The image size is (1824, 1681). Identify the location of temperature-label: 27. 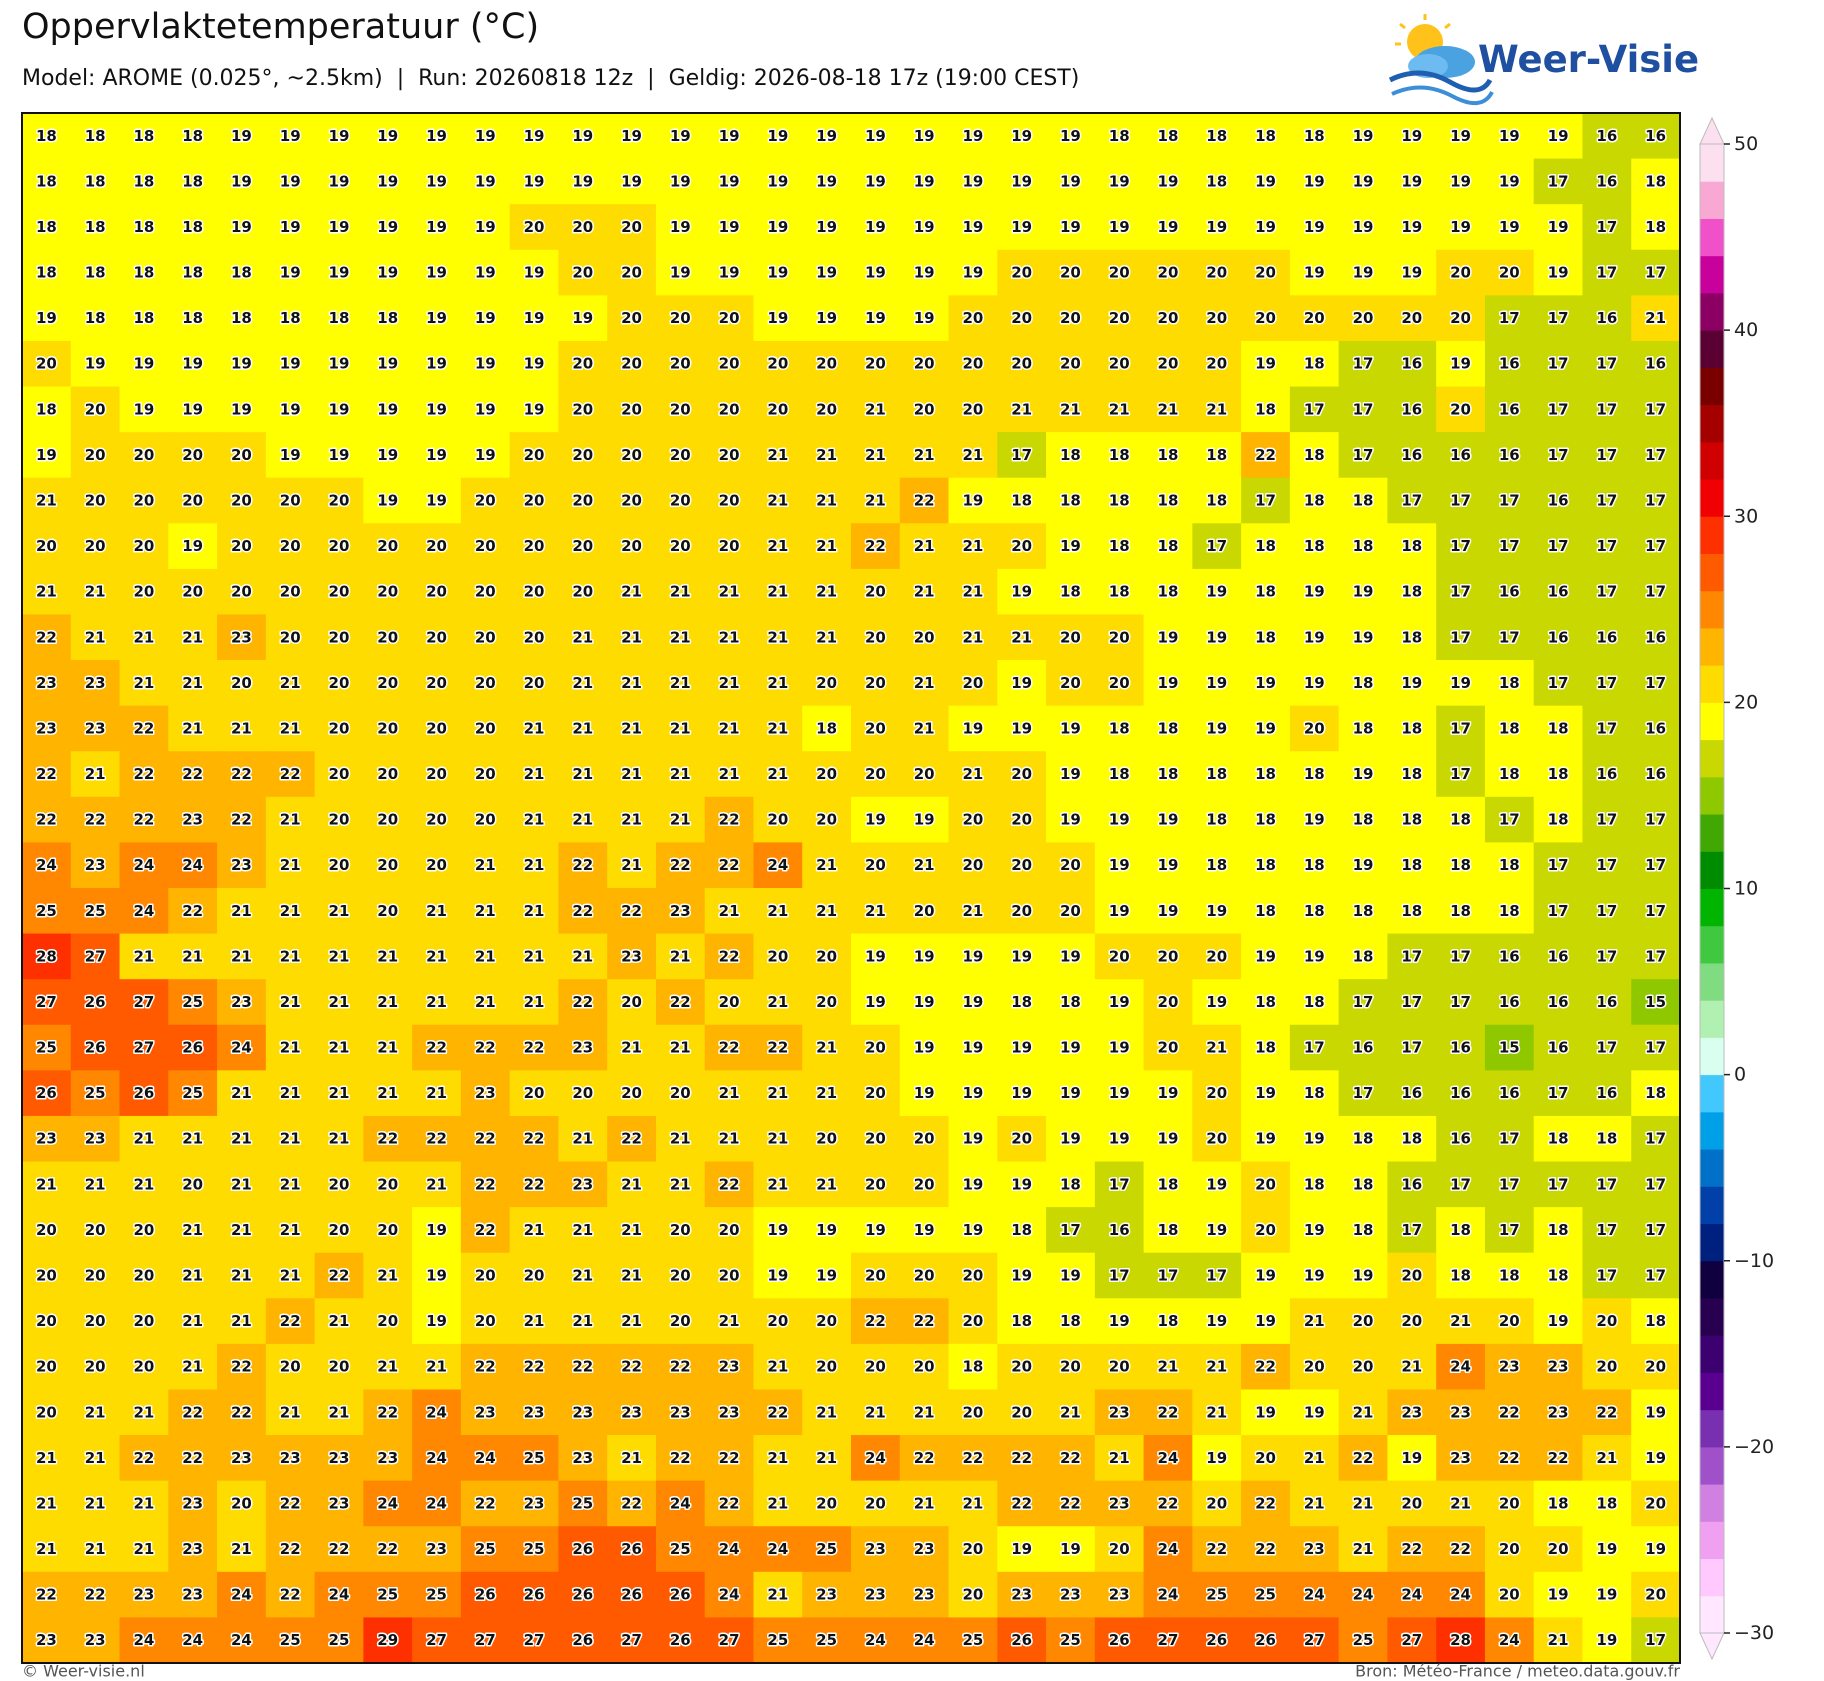
(1411, 1640).